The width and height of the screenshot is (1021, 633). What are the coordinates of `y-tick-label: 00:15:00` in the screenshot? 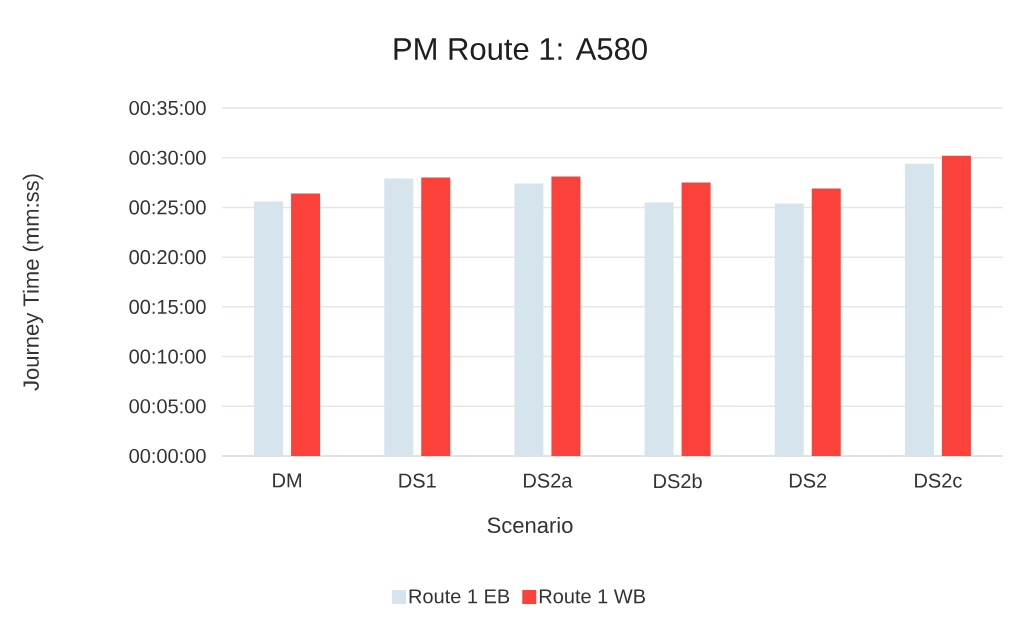 It's located at (167, 306).